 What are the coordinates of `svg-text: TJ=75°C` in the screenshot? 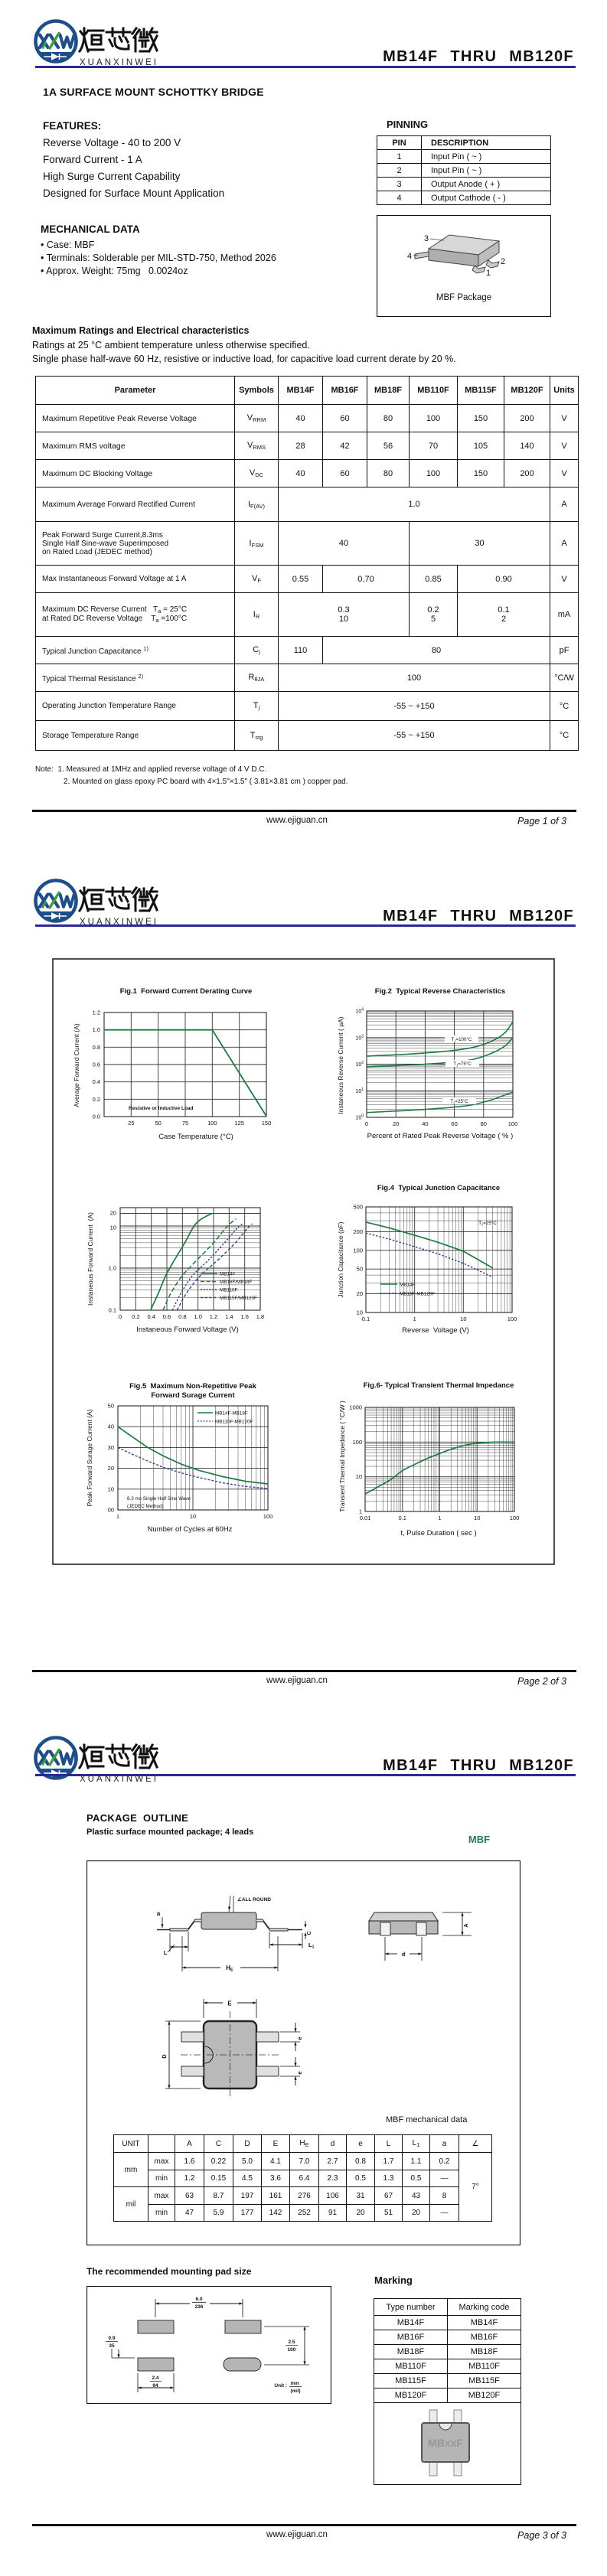 It's located at (463, 1064).